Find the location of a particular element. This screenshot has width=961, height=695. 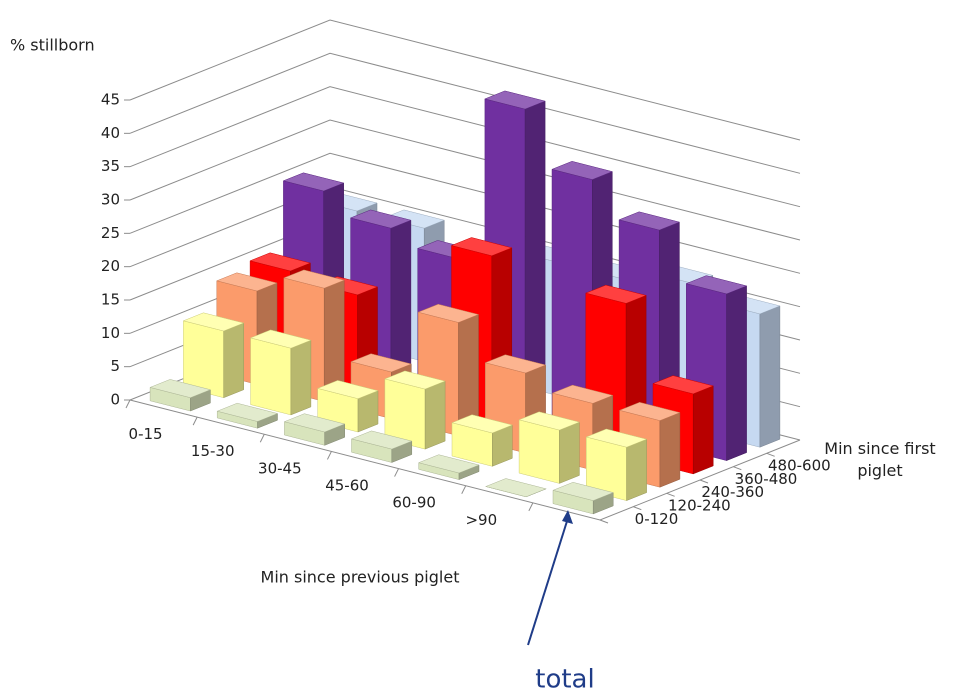

y-tick-label: 25 is located at coordinates (110, 233).